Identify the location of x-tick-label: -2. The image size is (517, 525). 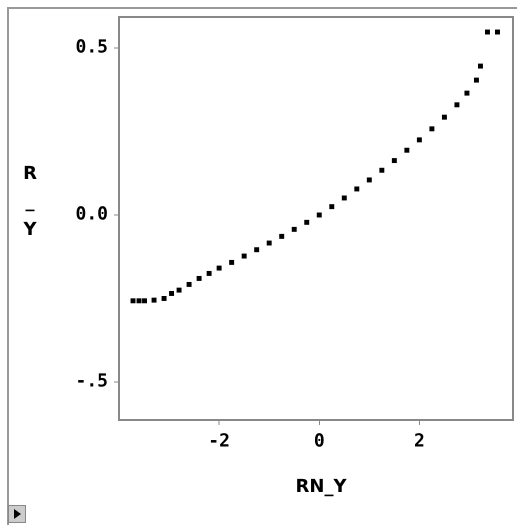
(219, 441).